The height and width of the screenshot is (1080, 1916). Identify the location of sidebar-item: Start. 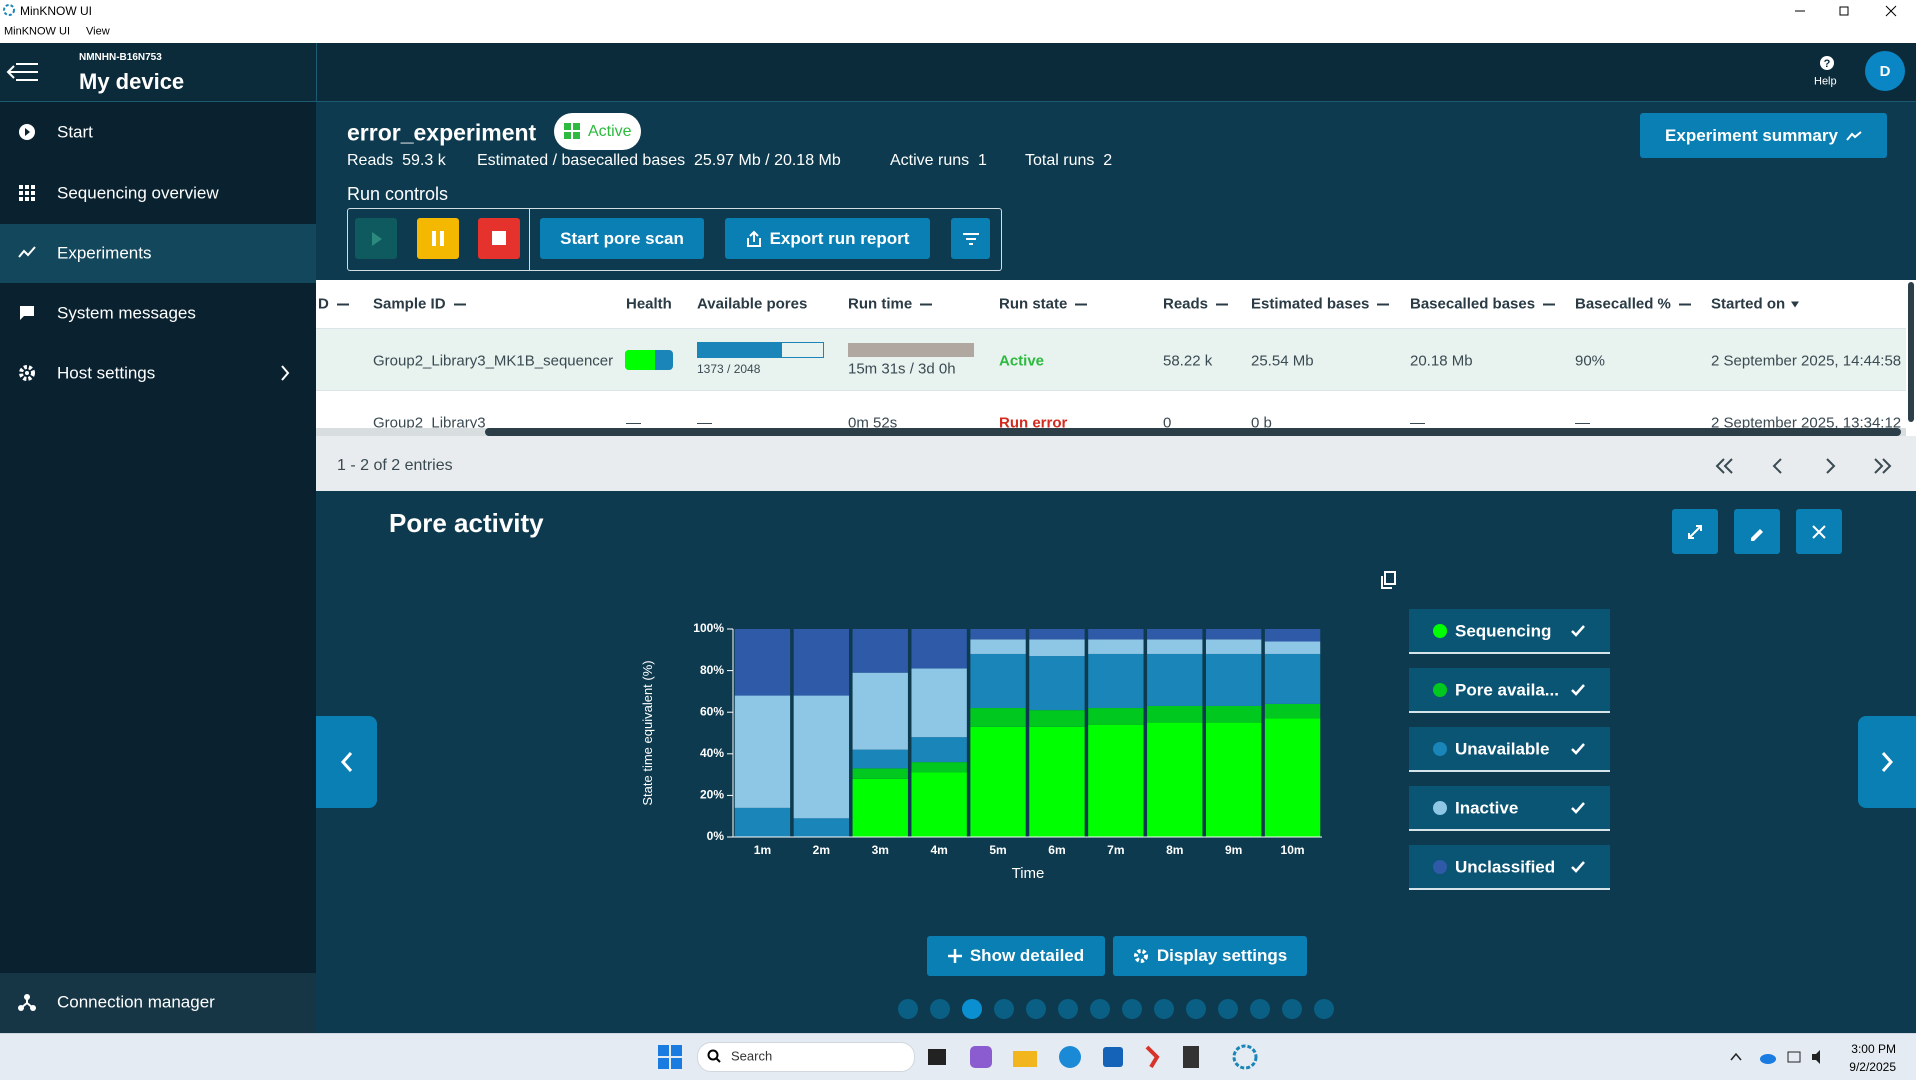
(75, 132).